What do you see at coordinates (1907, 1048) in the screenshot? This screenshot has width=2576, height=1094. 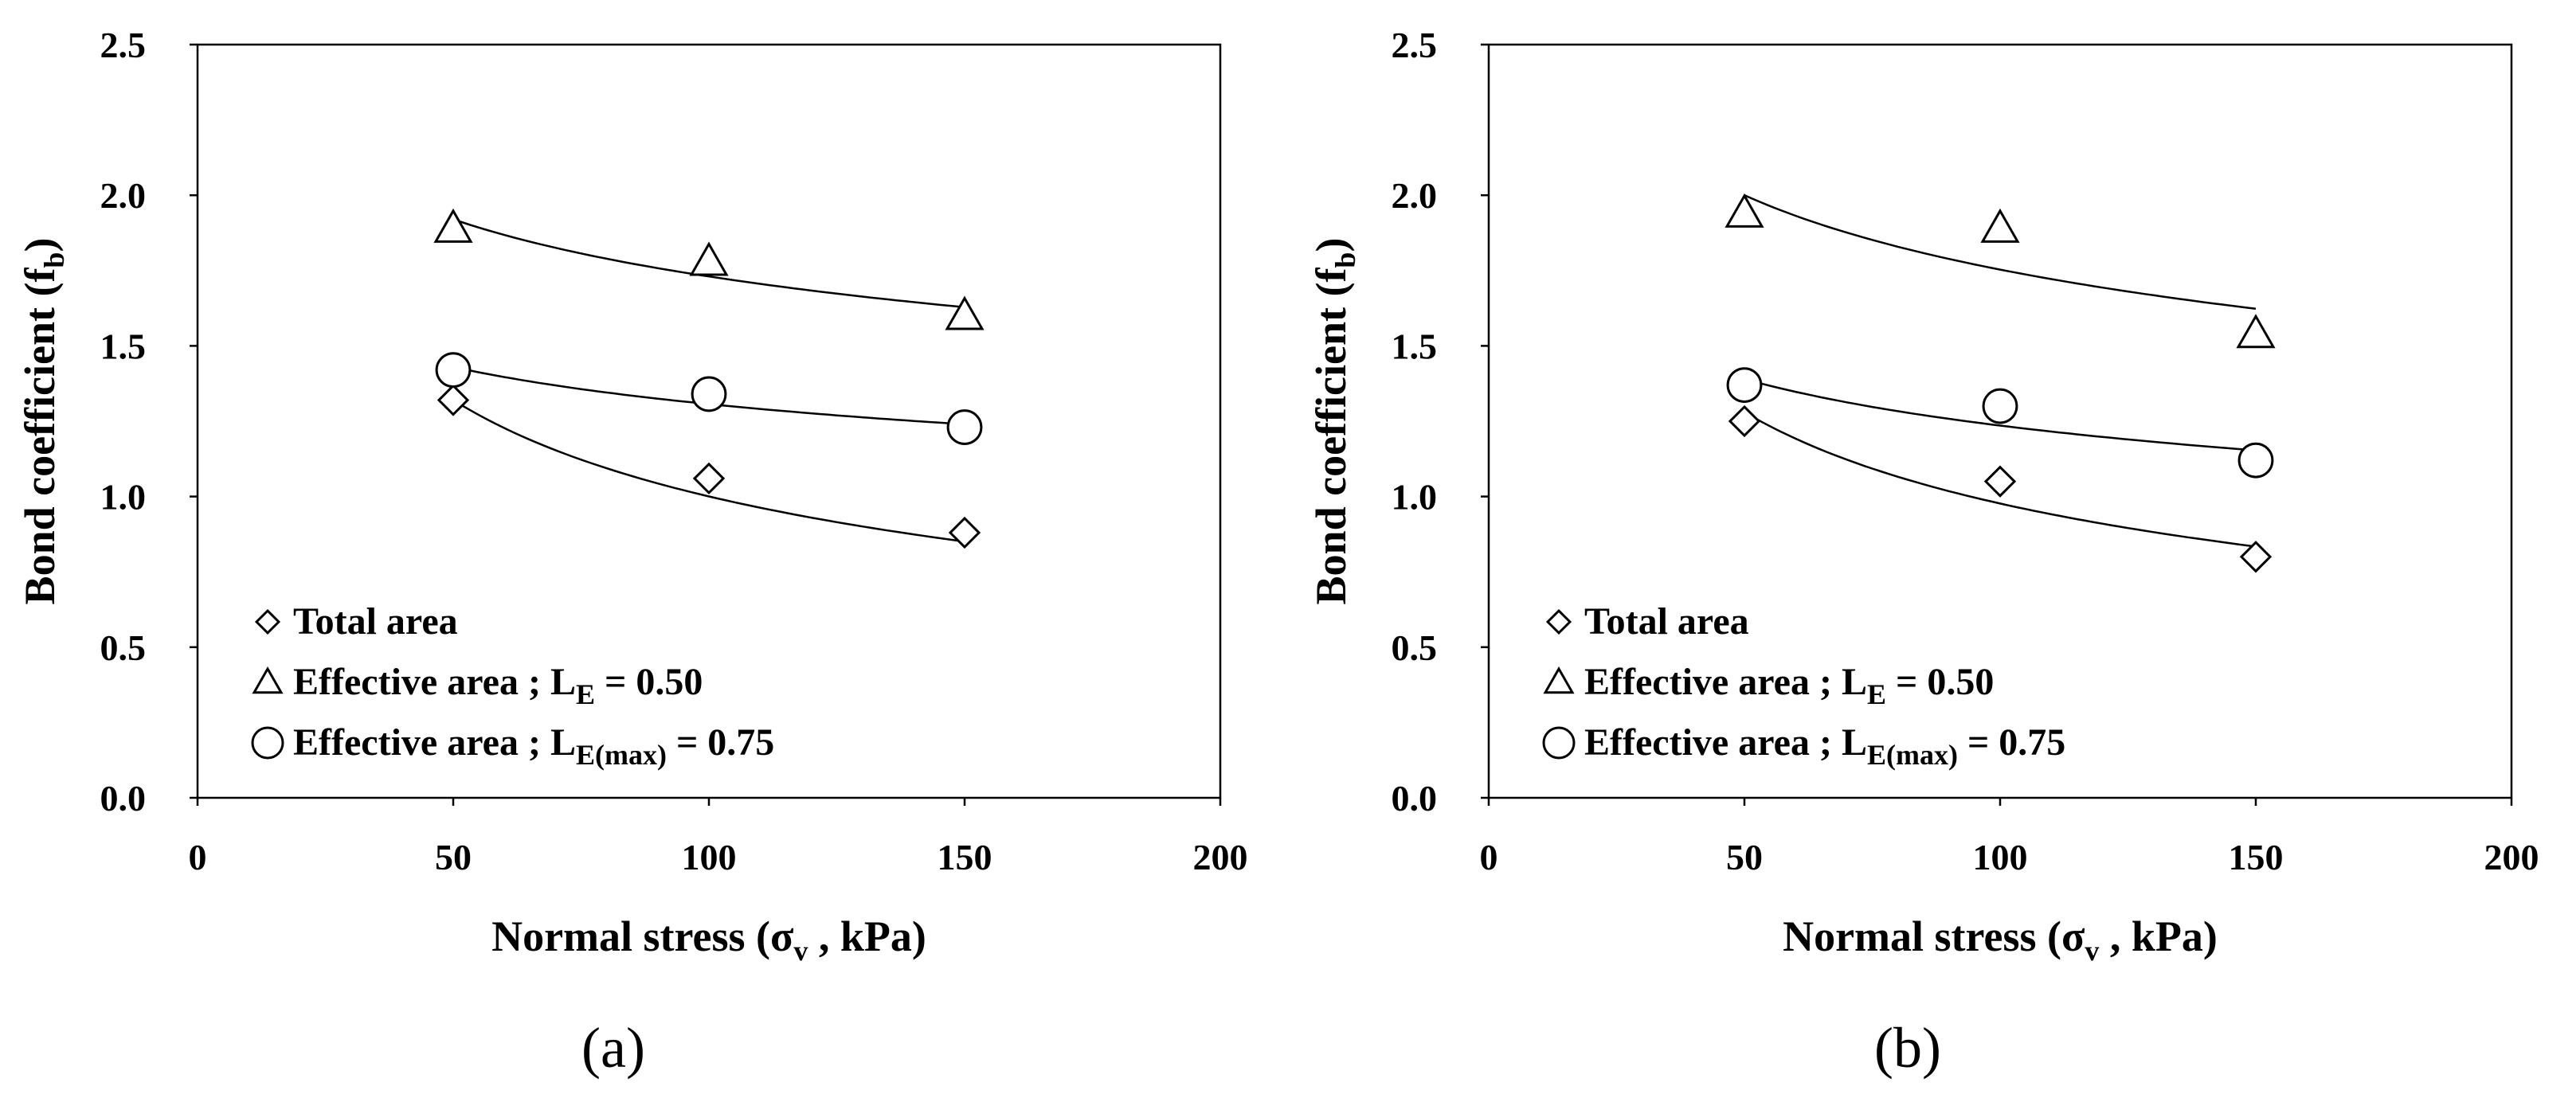 I see `panel-label: (b)` at bounding box center [1907, 1048].